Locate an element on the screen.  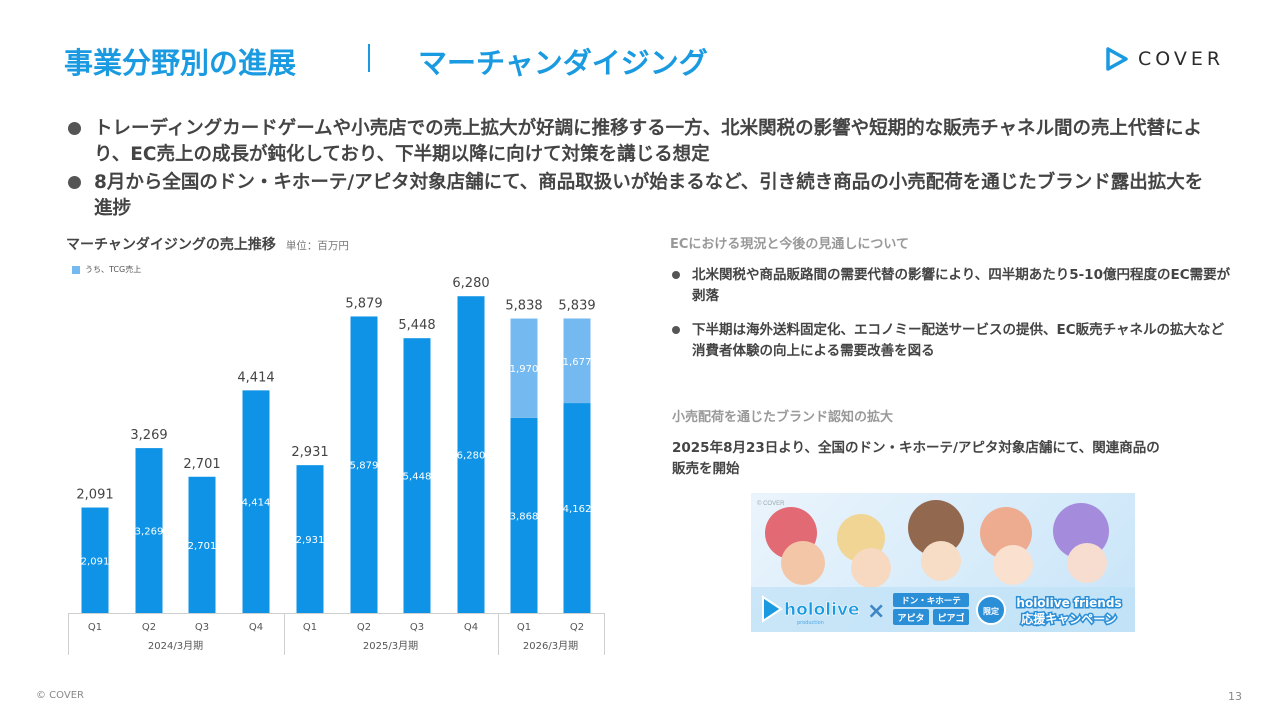
retail-heading: 小売配荷を通じたブランド認知の拡大 is located at coordinates (783, 417).